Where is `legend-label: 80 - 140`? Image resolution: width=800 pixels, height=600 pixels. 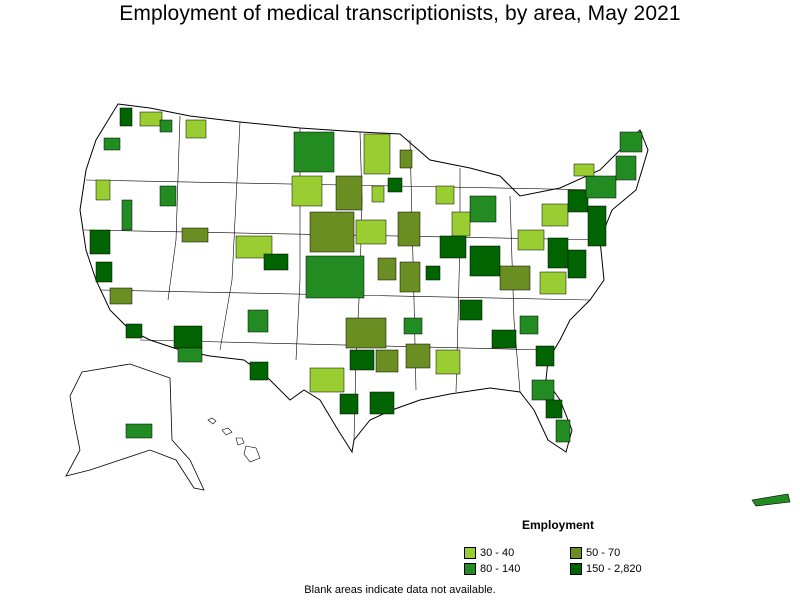
legend-label: 80 - 140 is located at coordinates (500, 569).